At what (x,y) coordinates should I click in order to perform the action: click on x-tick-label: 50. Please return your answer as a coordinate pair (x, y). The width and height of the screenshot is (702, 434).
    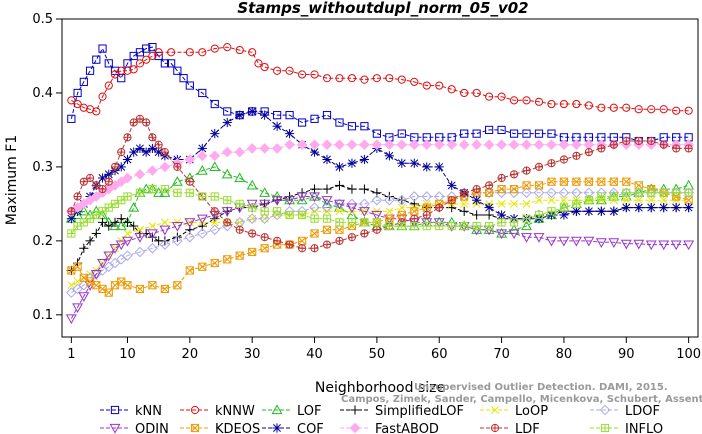
    Looking at the image, I should click on (377, 354).